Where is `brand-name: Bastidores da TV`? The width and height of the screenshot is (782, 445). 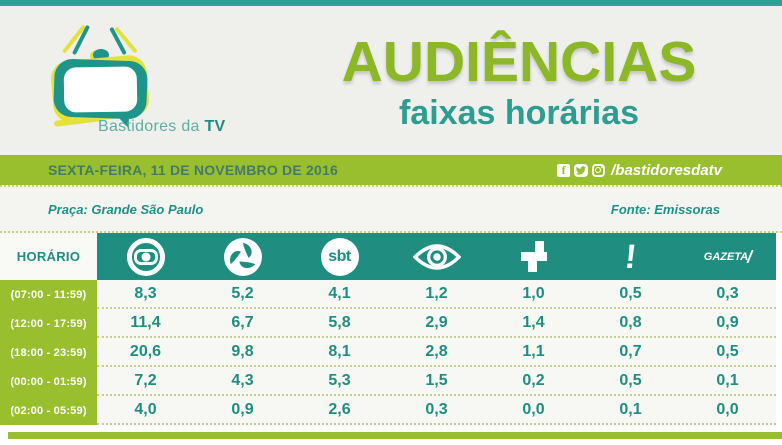 brand-name: Bastidores da TV is located at coordinates (162, 127).